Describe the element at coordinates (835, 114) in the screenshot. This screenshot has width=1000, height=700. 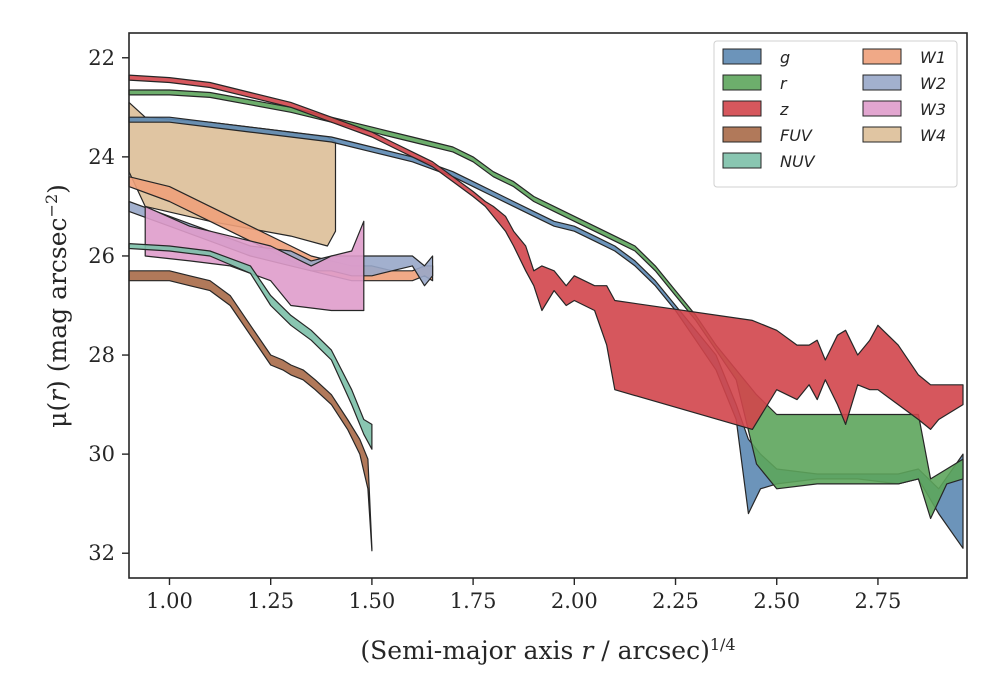
I see `legend: grz FUV NUV W1 W2 W3 W4` at that location.